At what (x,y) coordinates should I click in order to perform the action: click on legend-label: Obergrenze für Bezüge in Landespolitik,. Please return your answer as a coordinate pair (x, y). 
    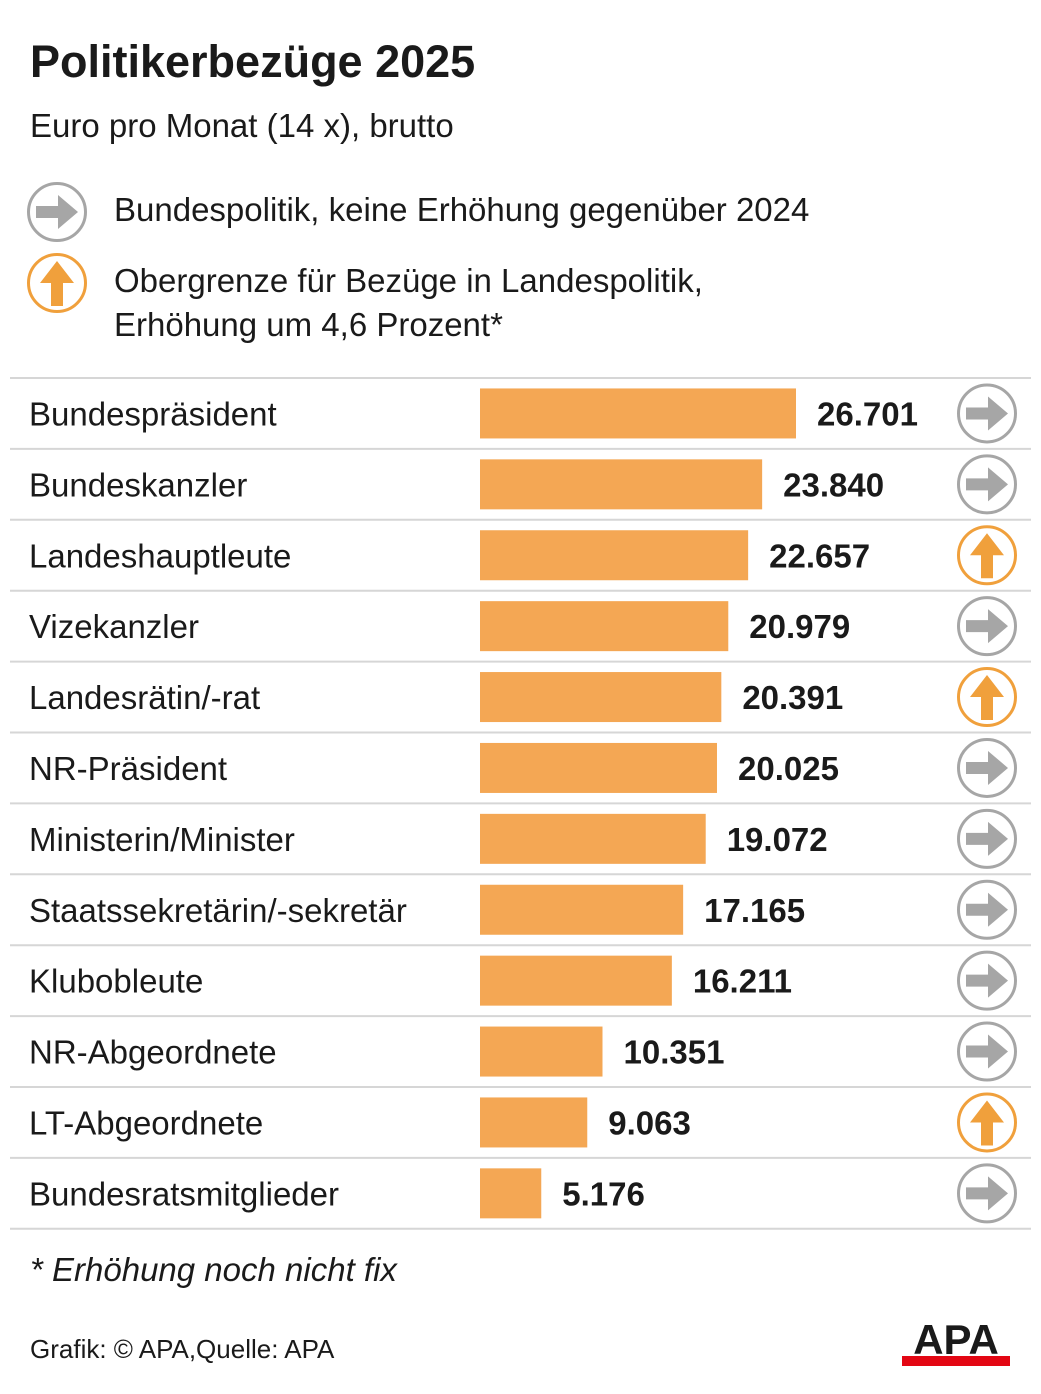
    Looking at the image, I should click on (408, 280).